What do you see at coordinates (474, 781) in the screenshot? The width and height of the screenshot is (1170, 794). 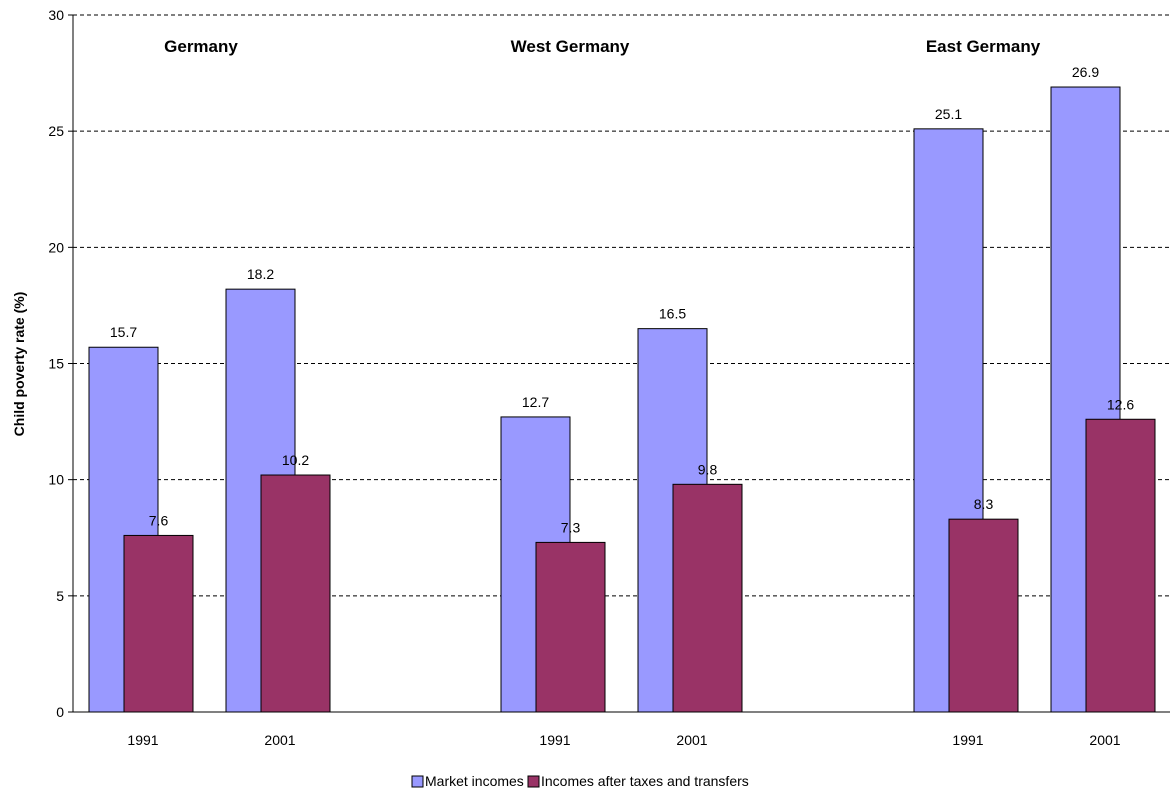 I see `legend-label-market-incomes: Market incomes` at bounding box center [474, 781].